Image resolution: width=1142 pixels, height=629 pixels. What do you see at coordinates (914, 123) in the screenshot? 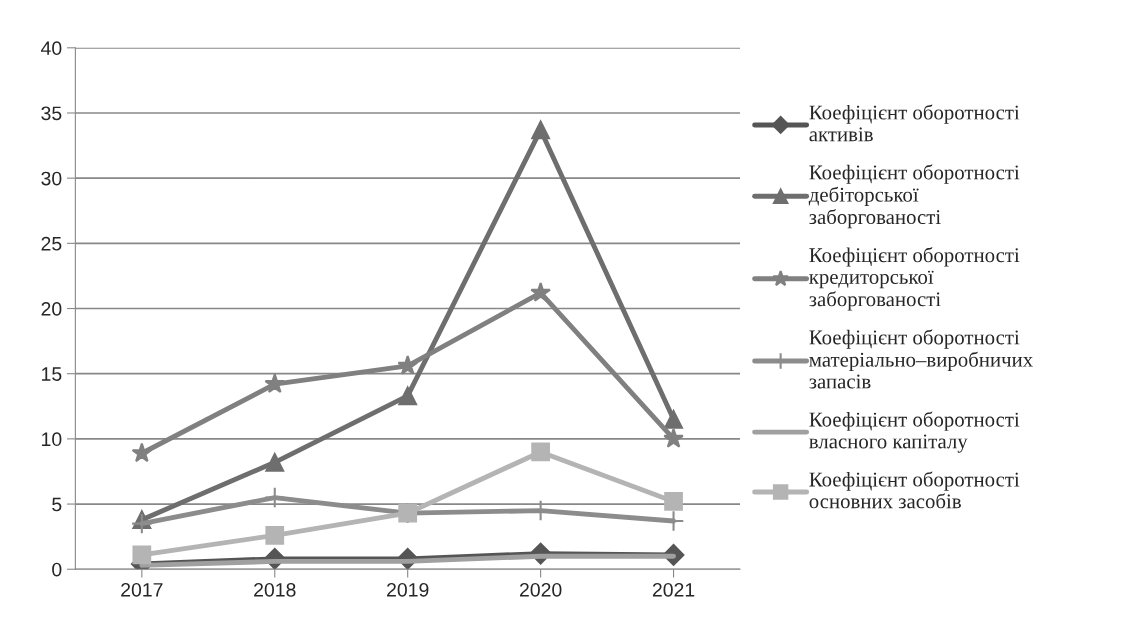
I see `legend-label: Коефіцієнт оборотності активів` at bounding box center [914, 123].